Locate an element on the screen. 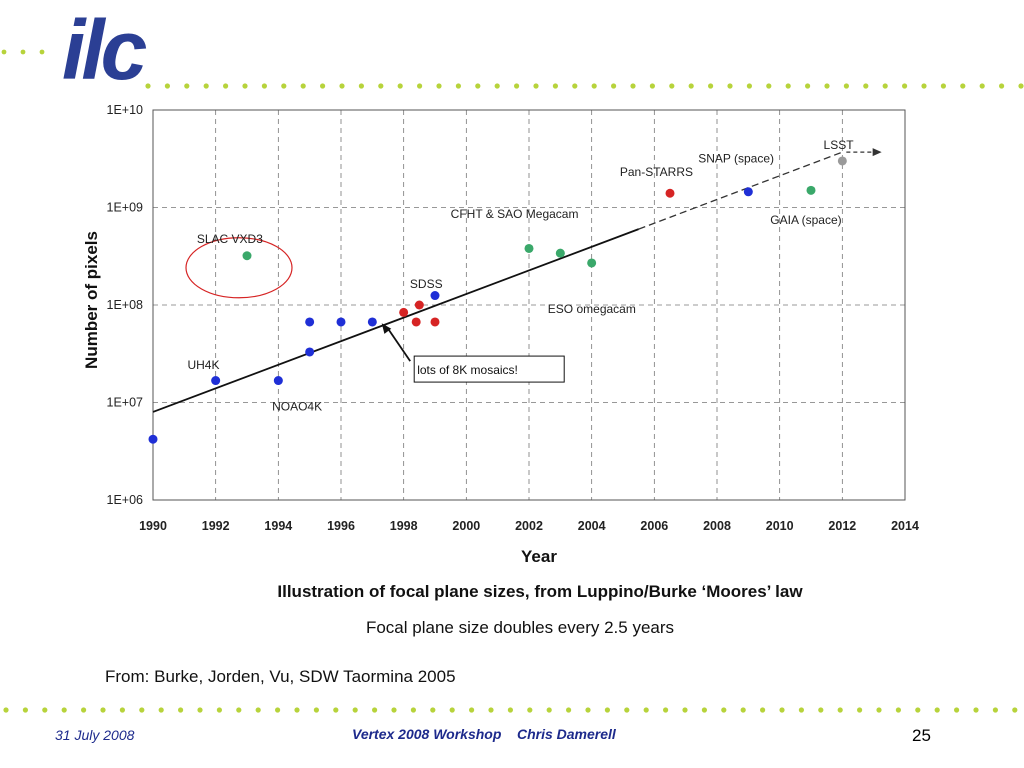  chart-caption-subtitle: Focal plane size doubles every 2.5 years is located at coordinates (520, 627).